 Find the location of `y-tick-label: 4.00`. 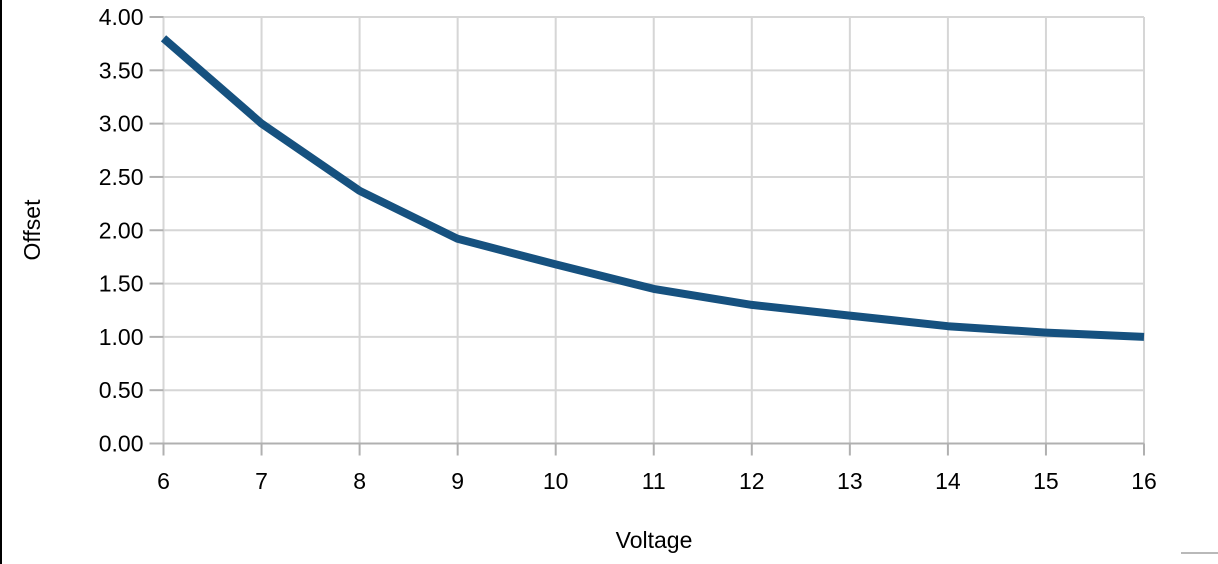

y-tick-label: 4.00 is located at coordinates (121, 17).